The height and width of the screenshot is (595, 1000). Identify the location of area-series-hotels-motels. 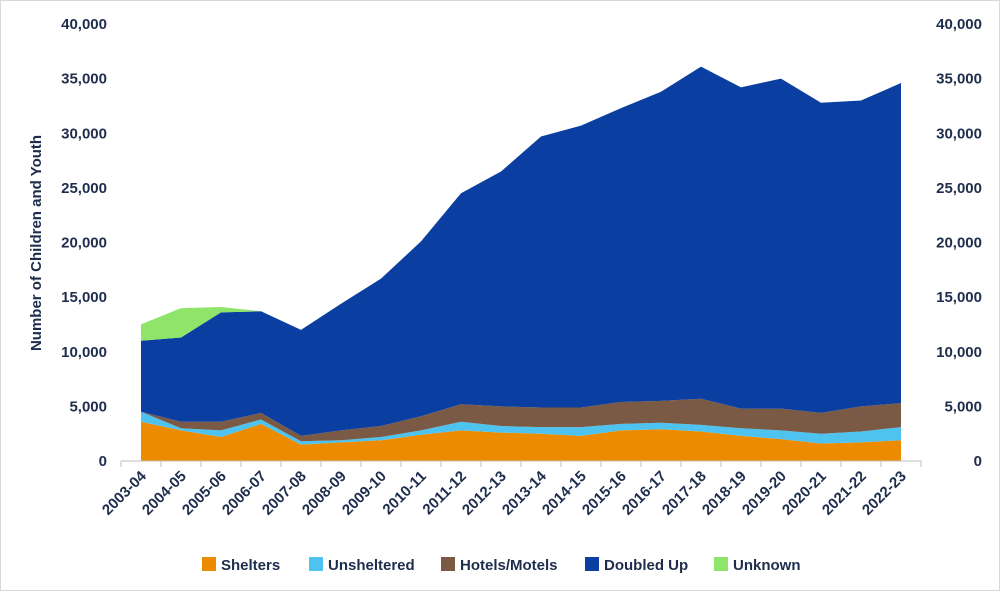
(521, 420).